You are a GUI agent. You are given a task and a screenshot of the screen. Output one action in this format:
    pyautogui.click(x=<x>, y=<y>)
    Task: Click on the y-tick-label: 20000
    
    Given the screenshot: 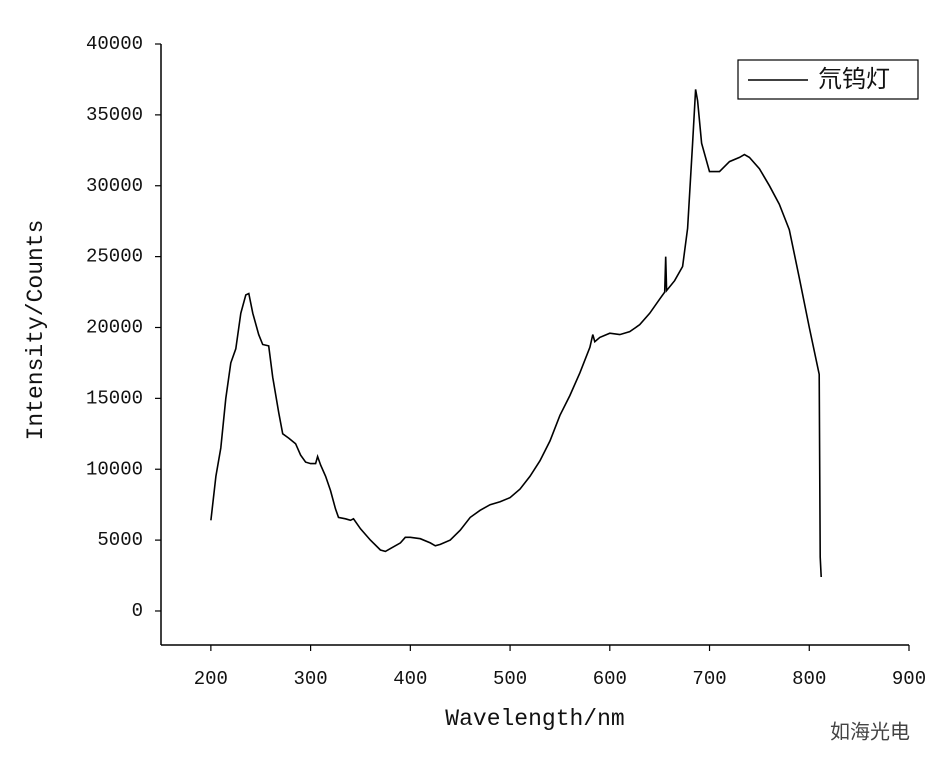 What is the action you would take?
    pyautogui.click(x=114, y=328)
    